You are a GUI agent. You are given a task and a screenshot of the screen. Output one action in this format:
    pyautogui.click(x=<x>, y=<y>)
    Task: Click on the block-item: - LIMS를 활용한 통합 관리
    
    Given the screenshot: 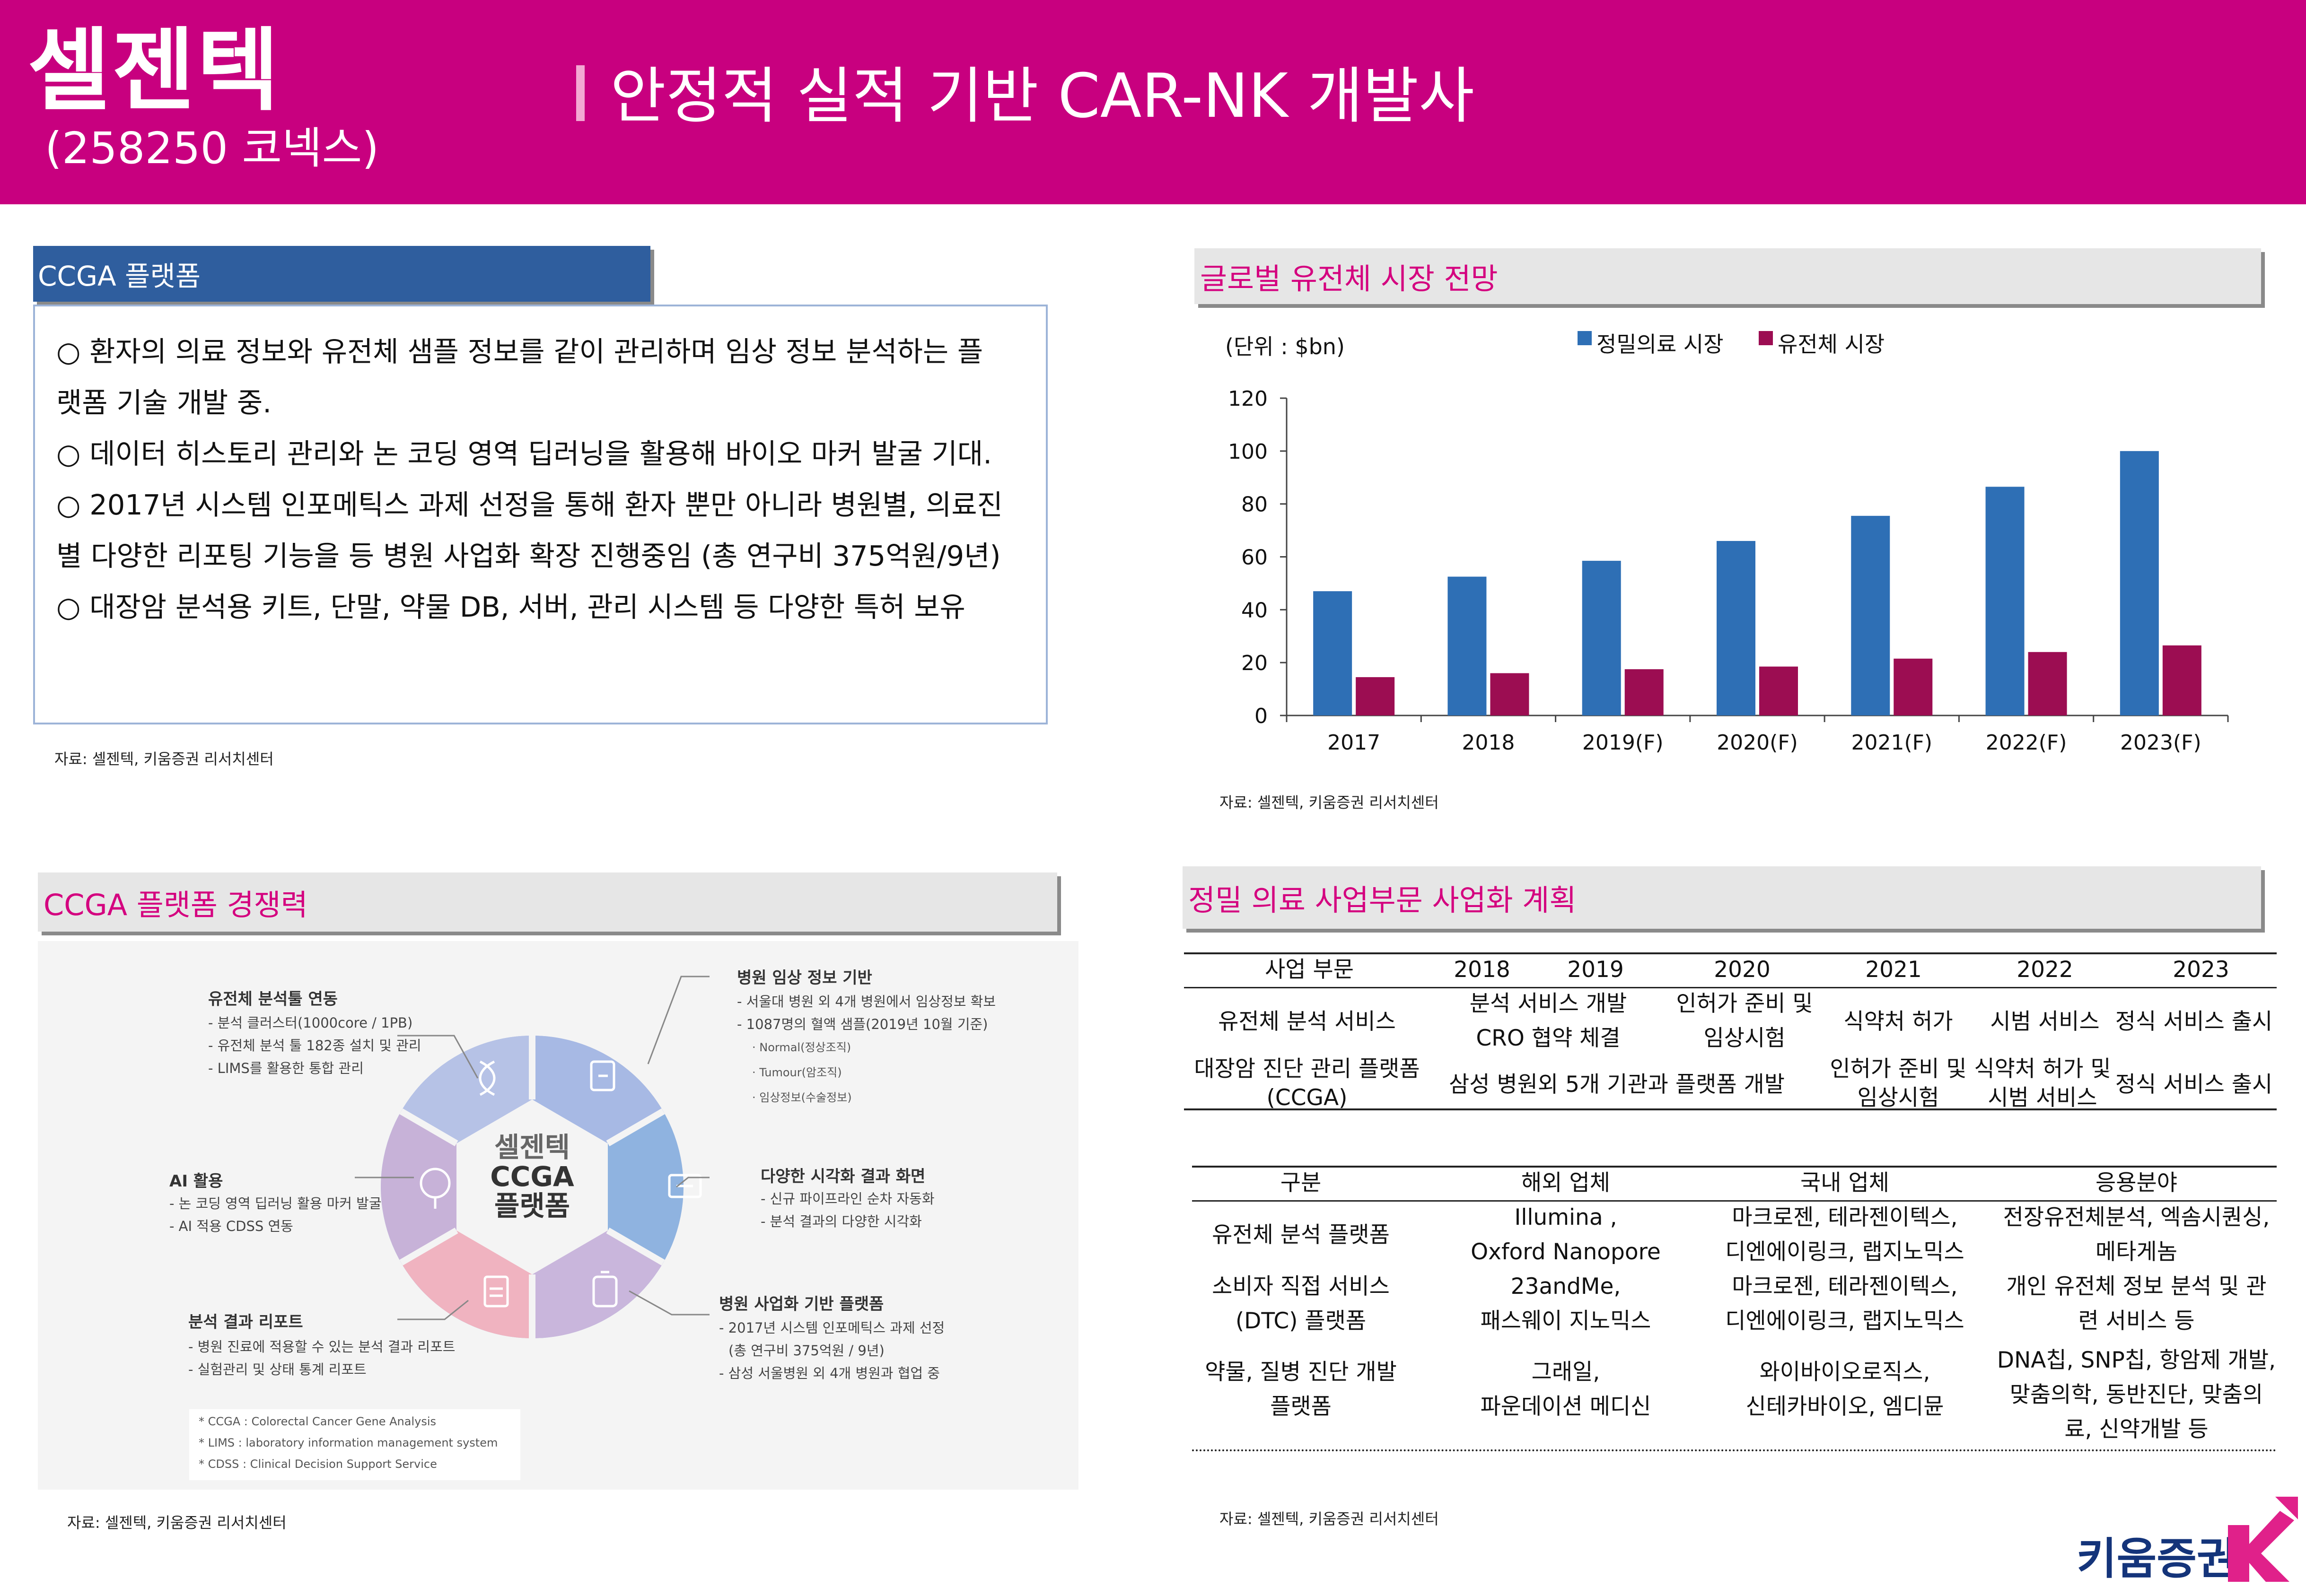 What is the action you would take?
    pyautogui.click(x=286, y=1068)
    